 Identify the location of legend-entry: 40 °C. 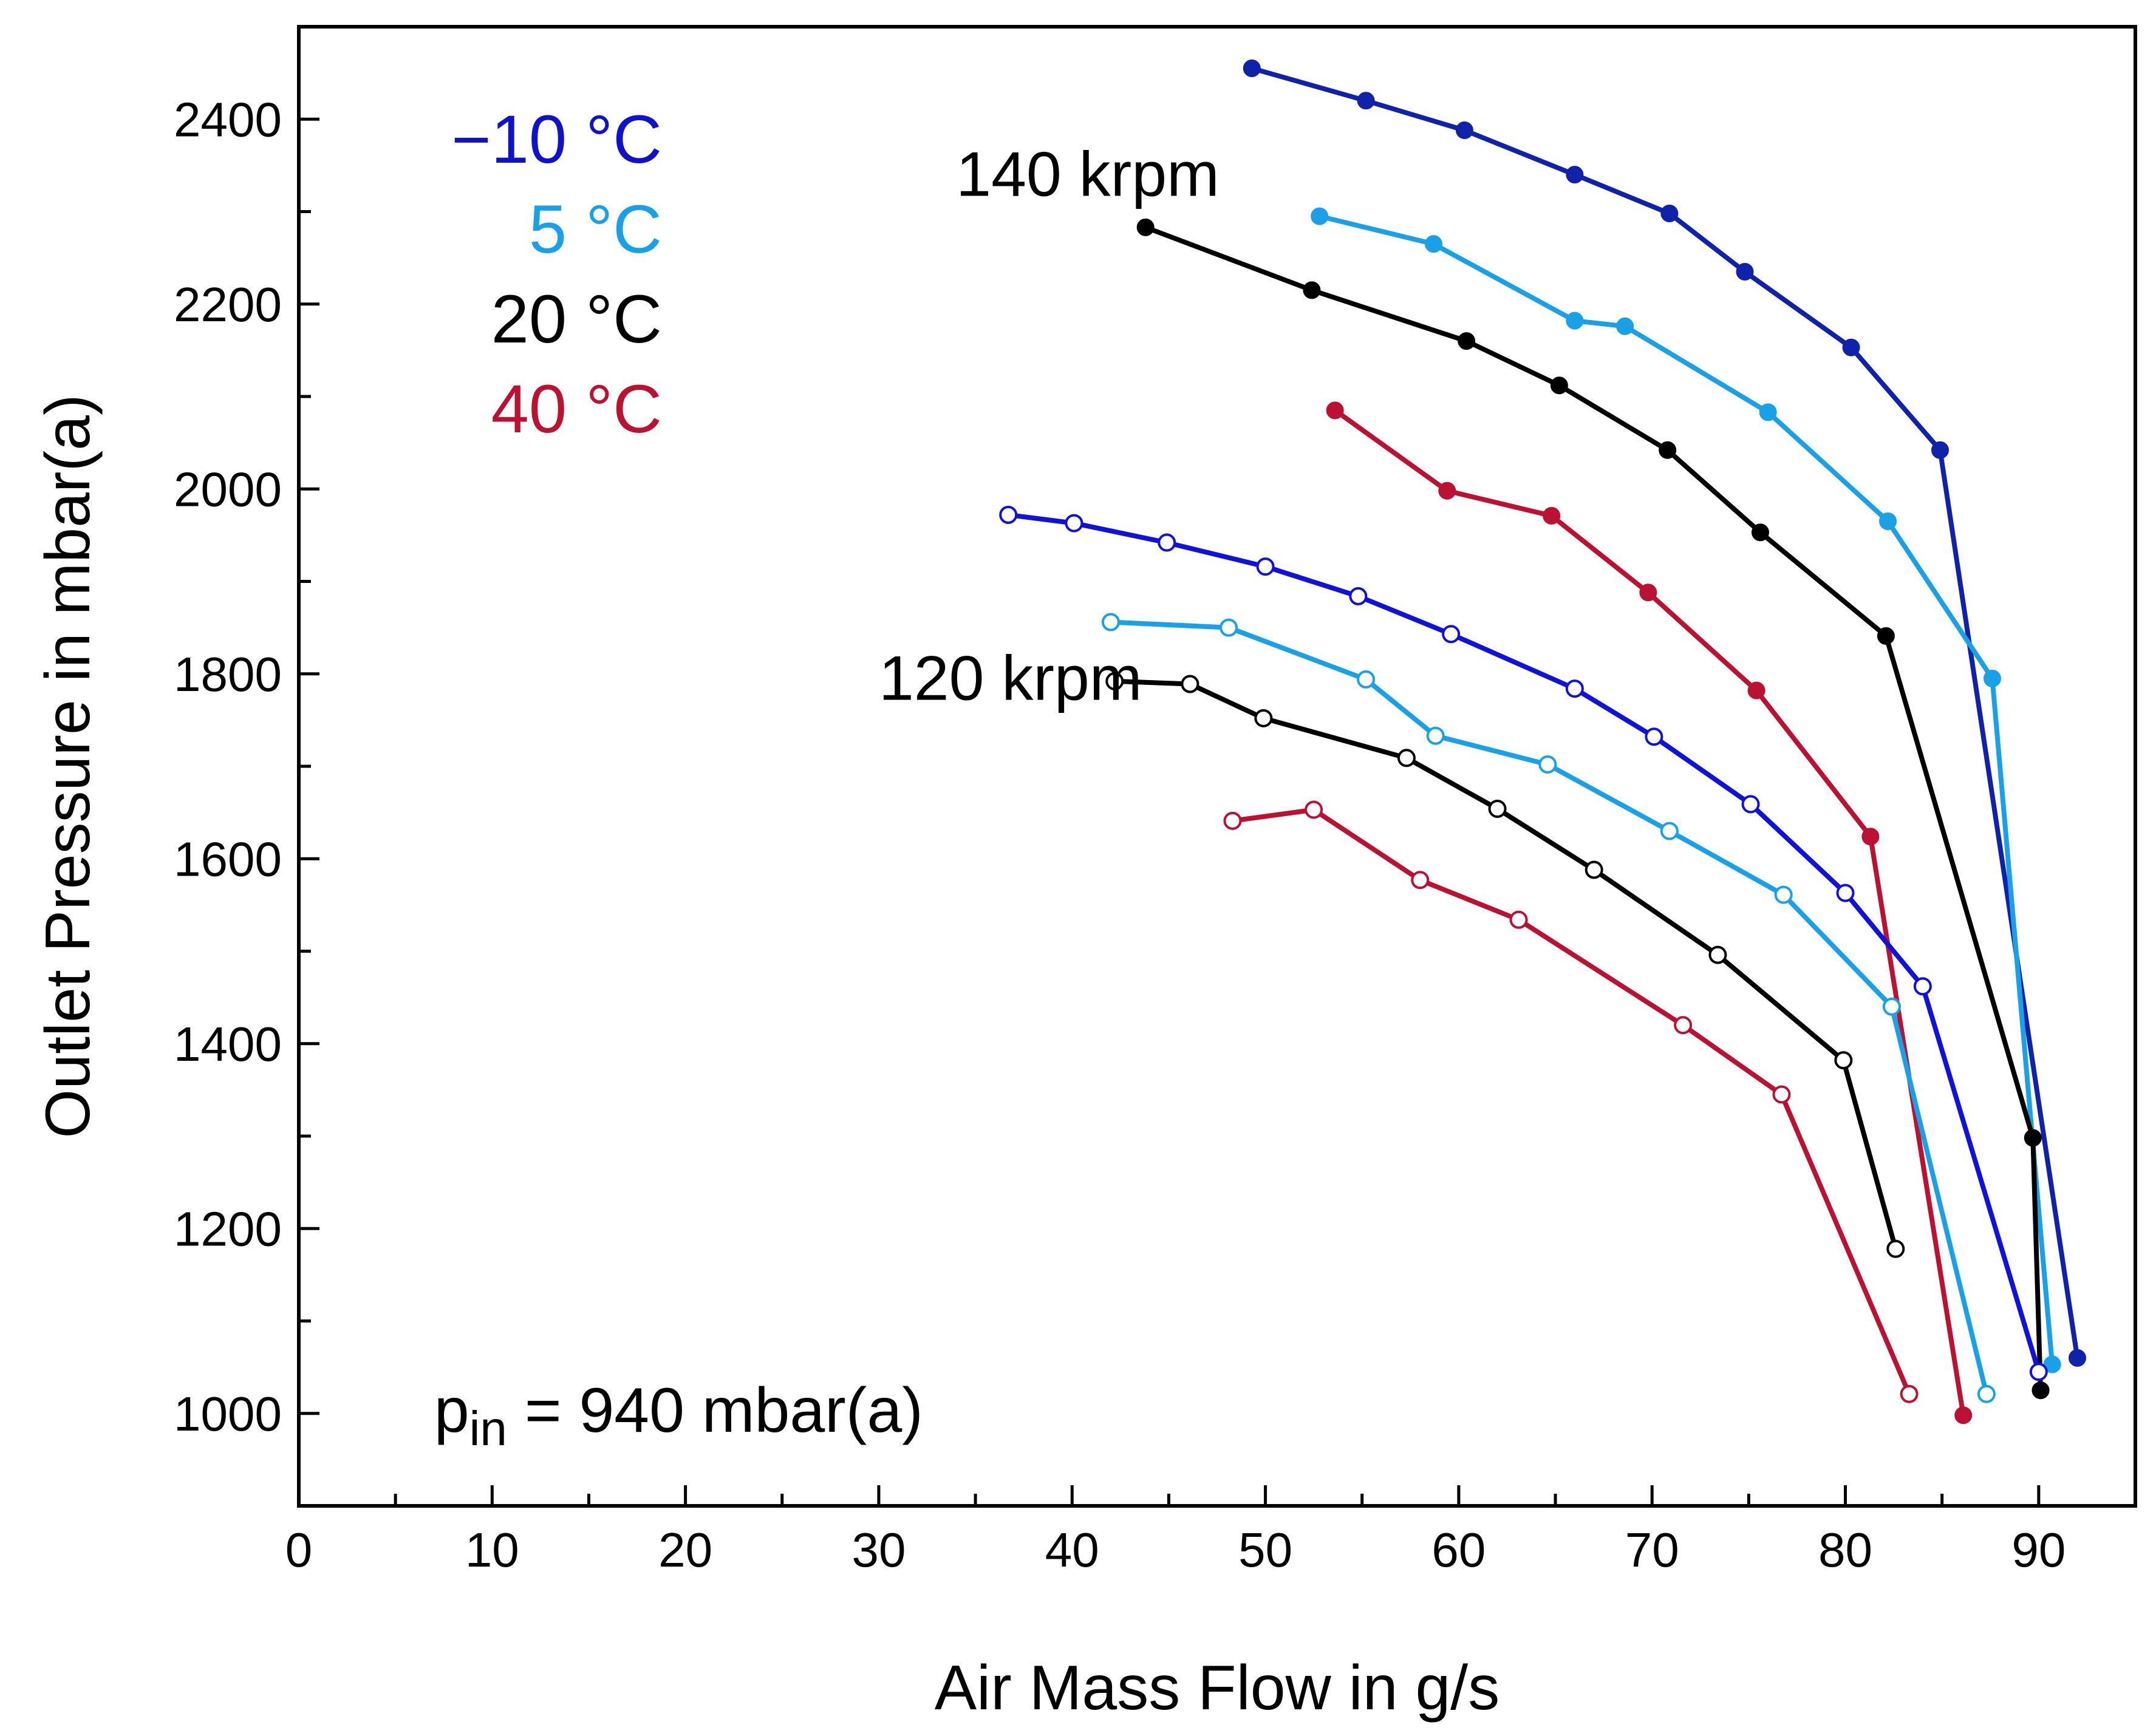
(576, 409).